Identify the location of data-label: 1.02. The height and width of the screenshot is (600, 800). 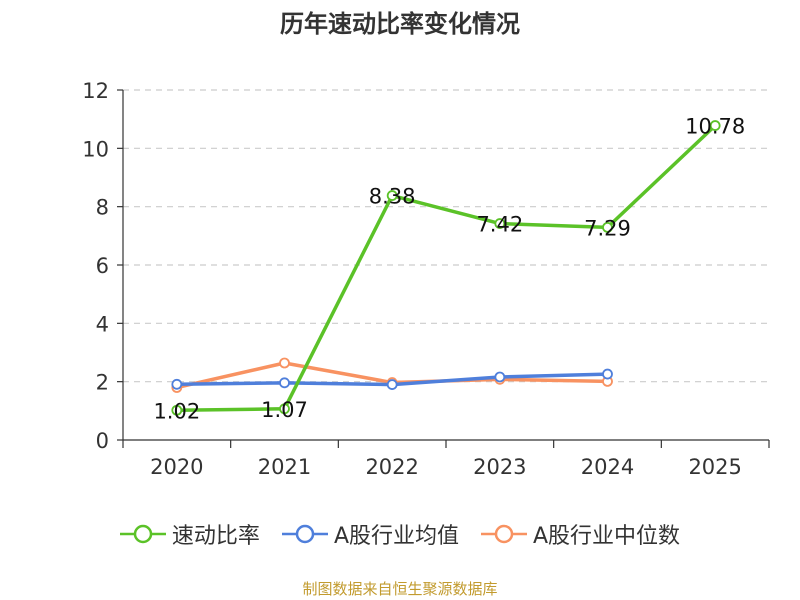
(176, 411).